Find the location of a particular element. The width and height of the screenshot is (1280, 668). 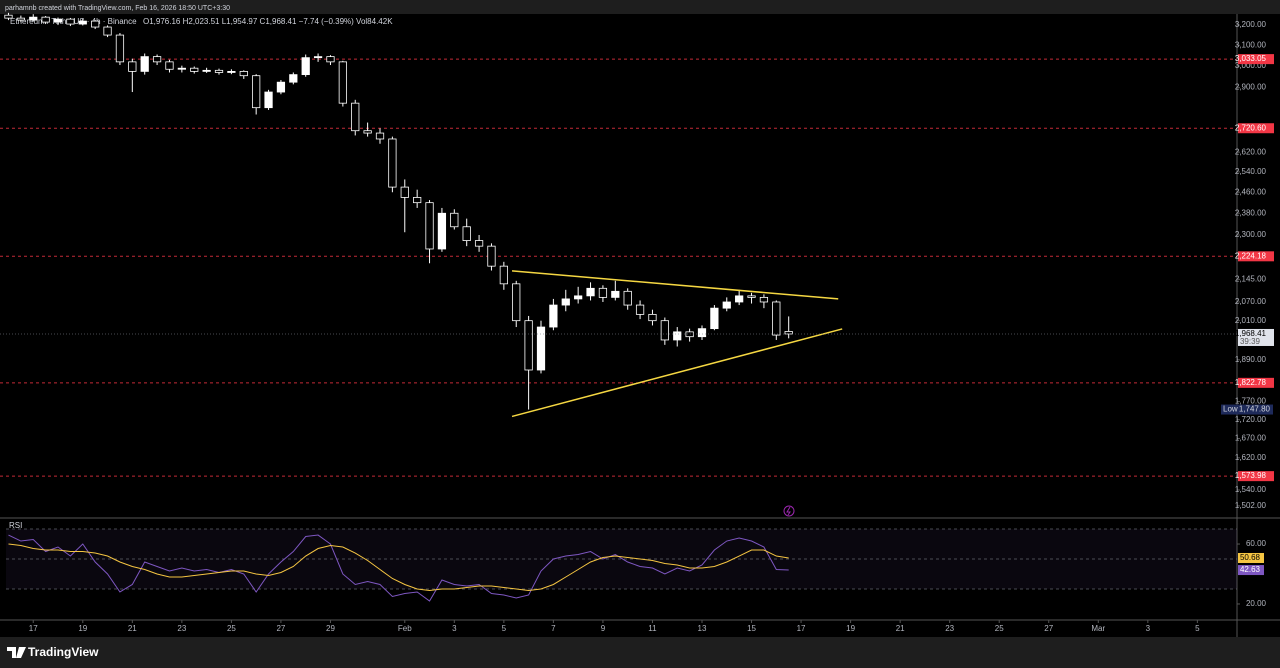

y-tick-label: 2,460.00 is located at coordinates (1251, 191).